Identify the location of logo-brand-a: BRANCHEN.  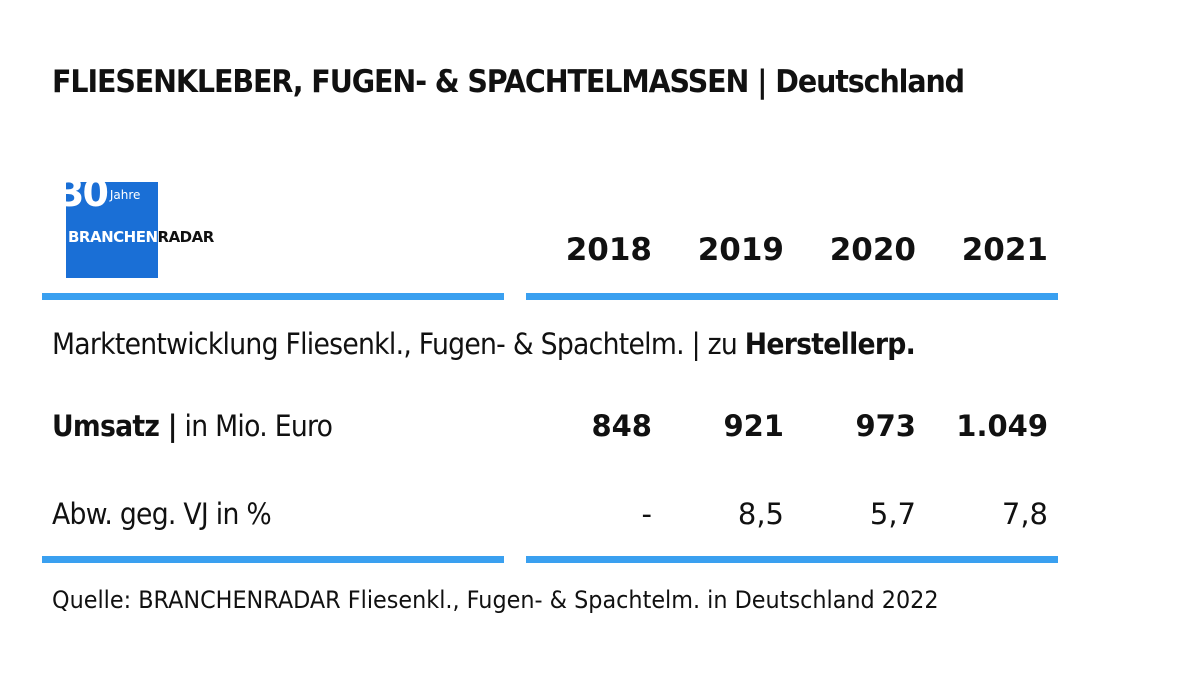
(113, 237).